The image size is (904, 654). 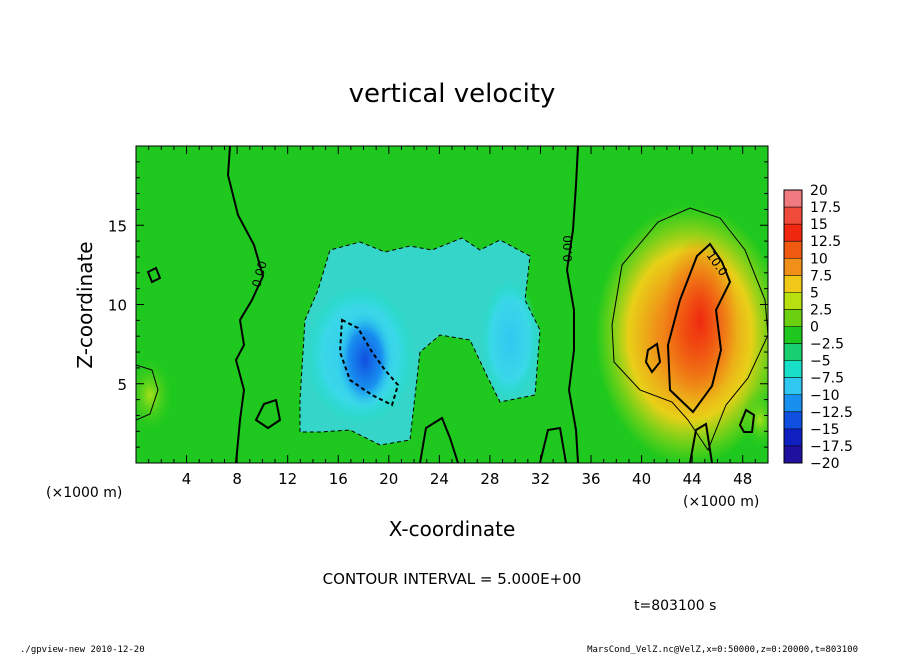 I want to click on downdraft-contour, so click(x=420, y=341).